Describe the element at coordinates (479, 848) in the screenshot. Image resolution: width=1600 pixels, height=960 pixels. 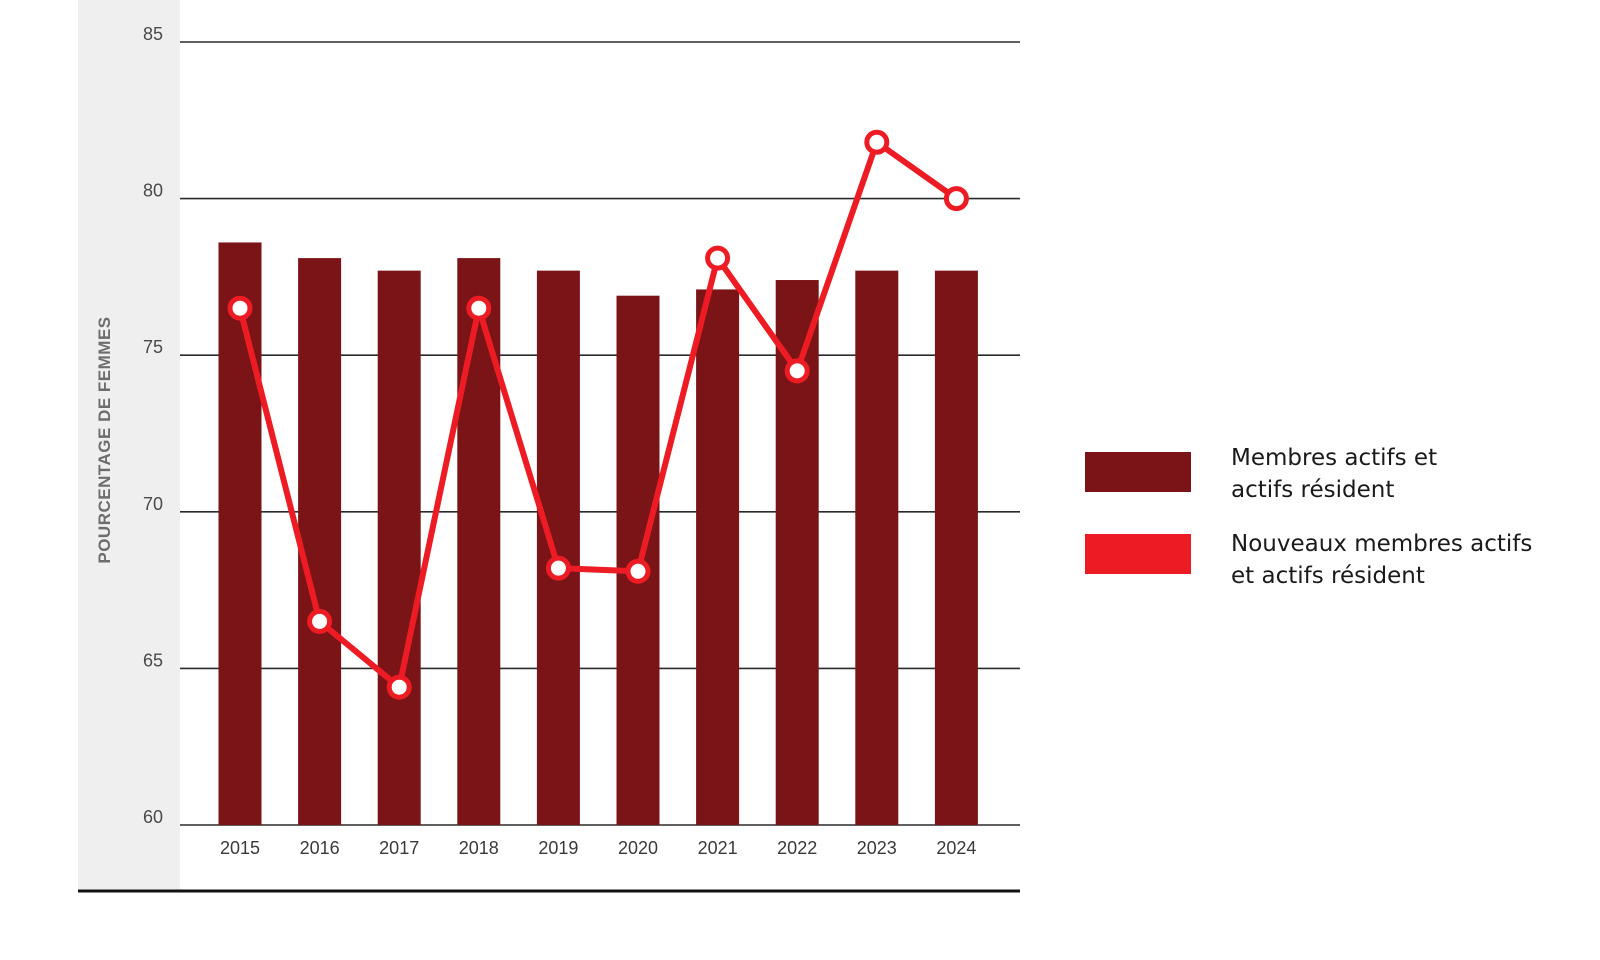
I see `x-tick-2018: 2018` at that location.